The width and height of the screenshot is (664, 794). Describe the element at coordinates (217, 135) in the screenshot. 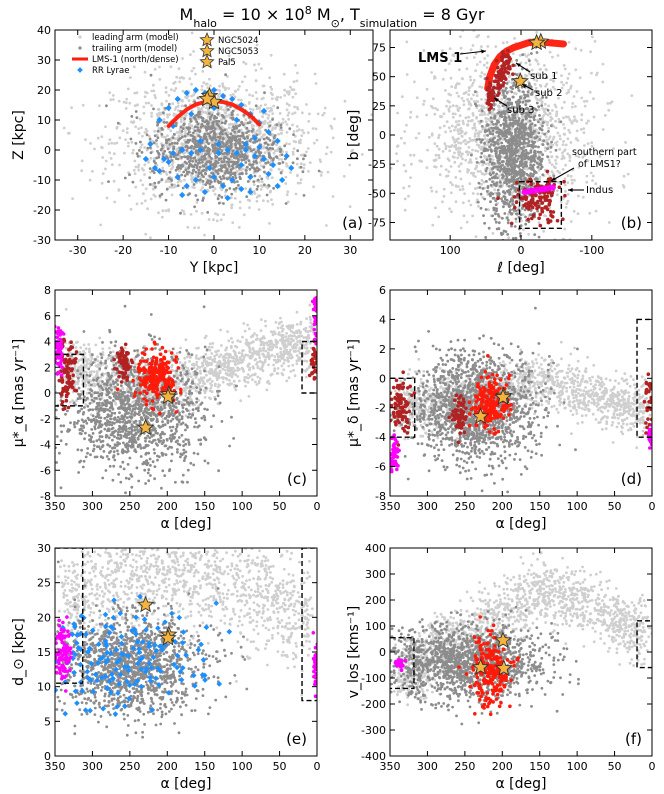

I see `plot-area-a` at that location.